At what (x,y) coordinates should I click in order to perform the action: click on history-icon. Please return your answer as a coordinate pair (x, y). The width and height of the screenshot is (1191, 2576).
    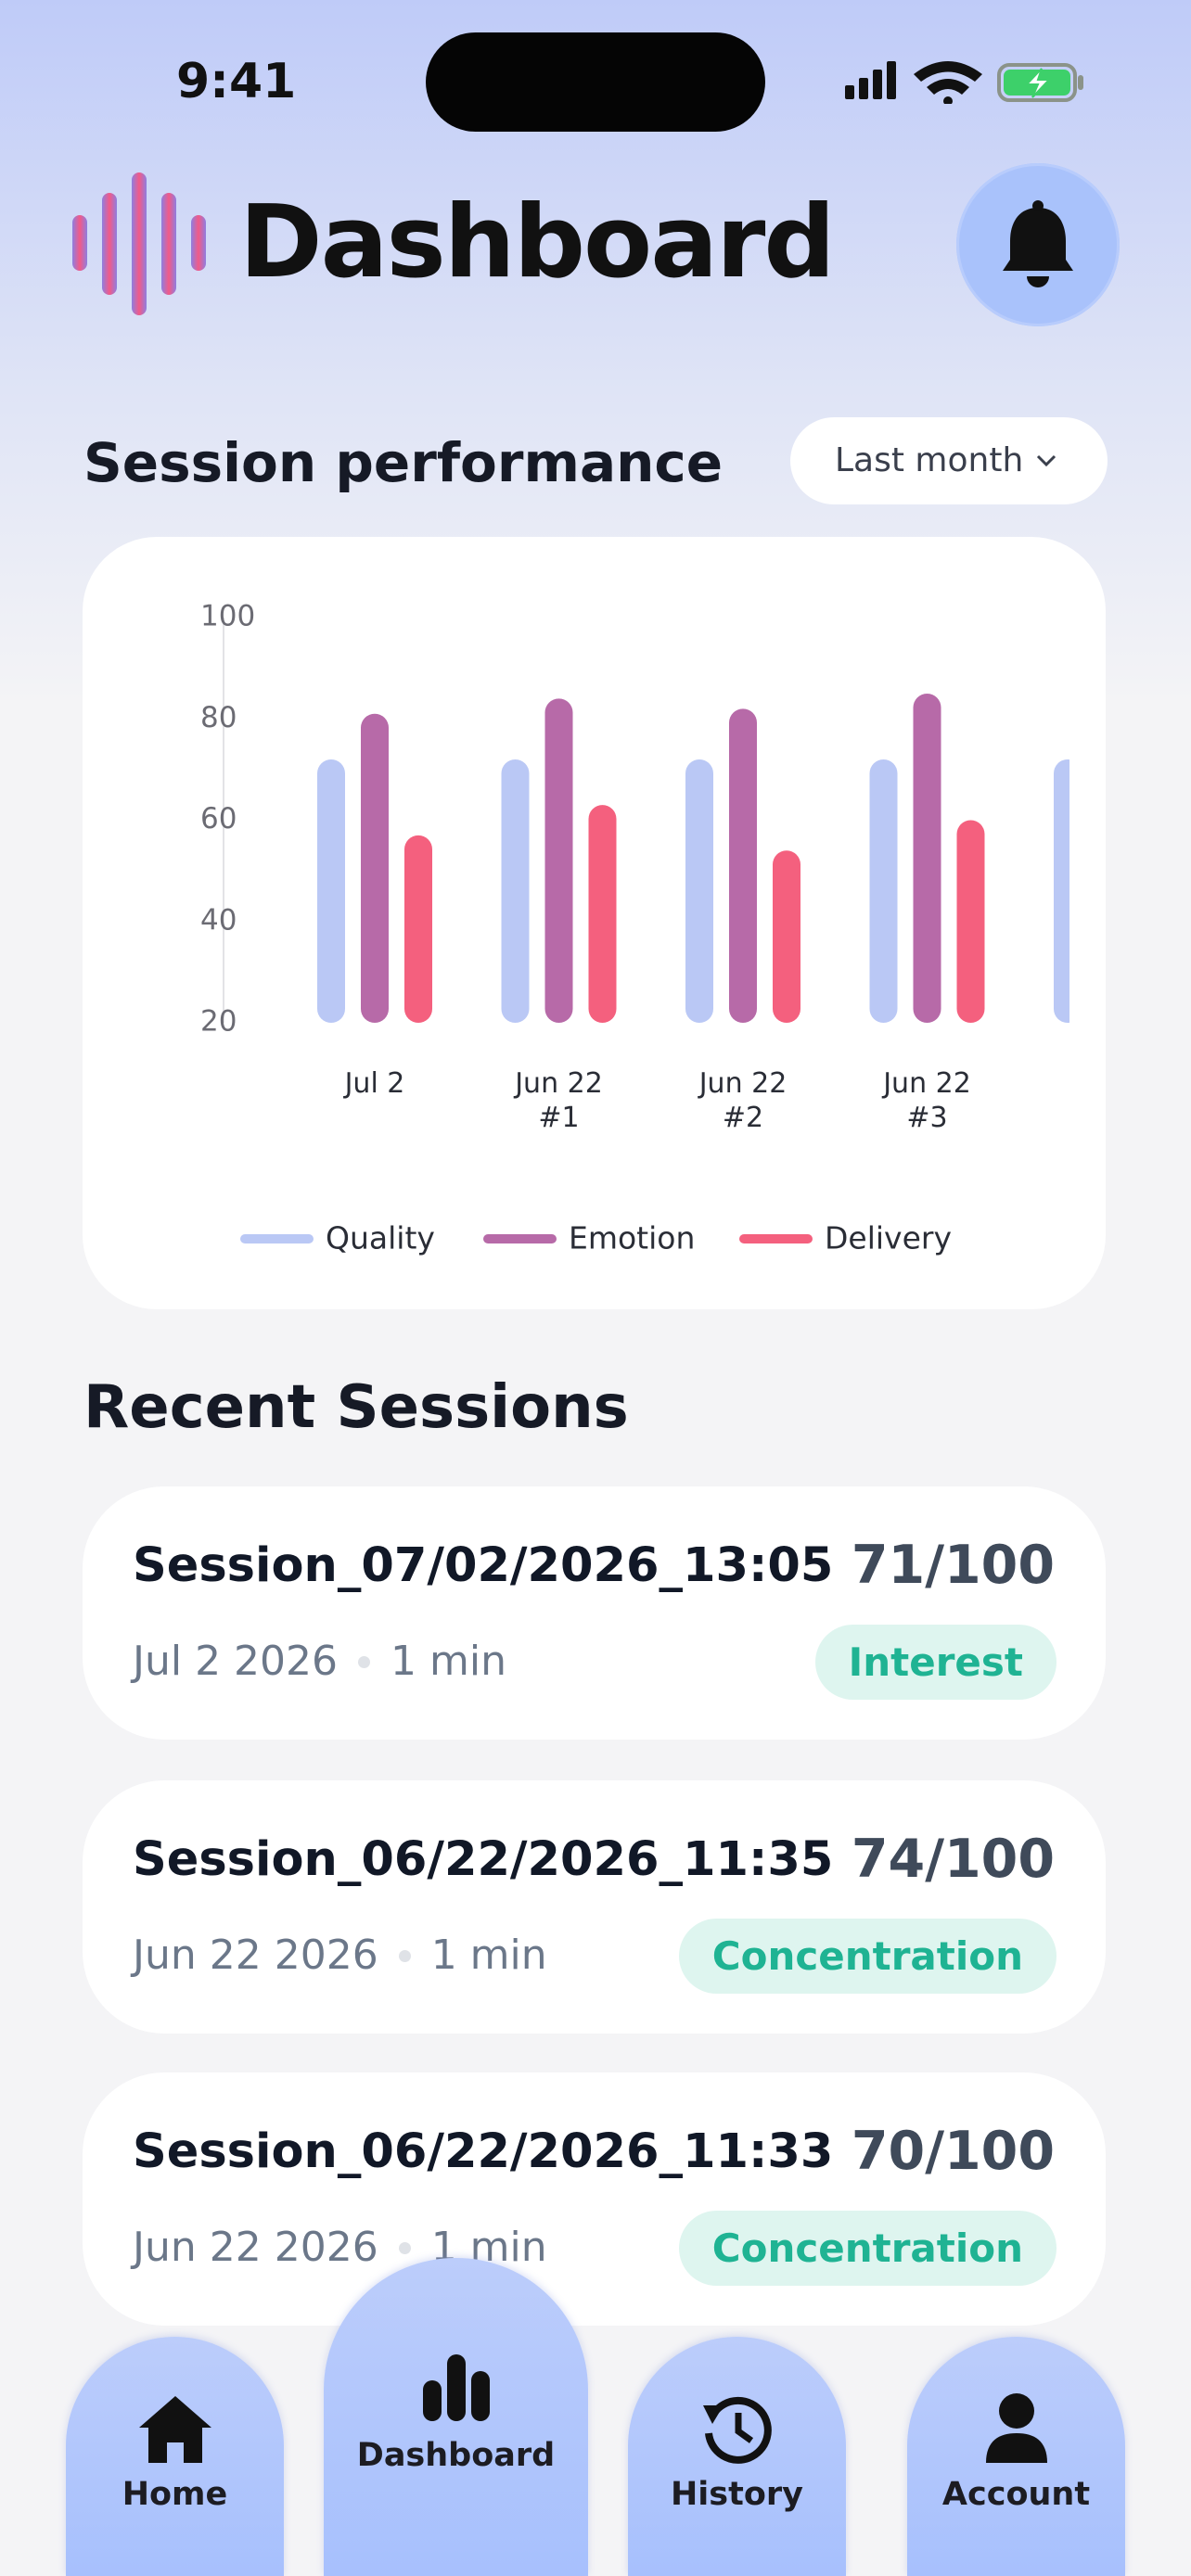
    Looking at the image, I should click on (738, 2430).